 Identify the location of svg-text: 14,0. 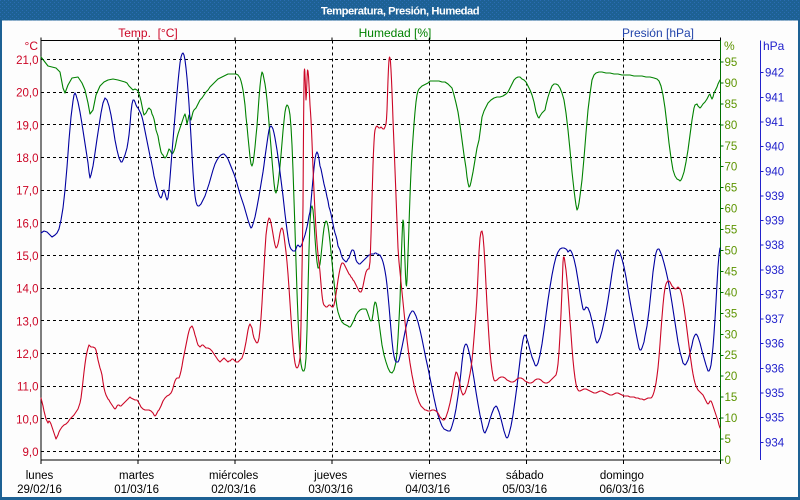
(27, 290).